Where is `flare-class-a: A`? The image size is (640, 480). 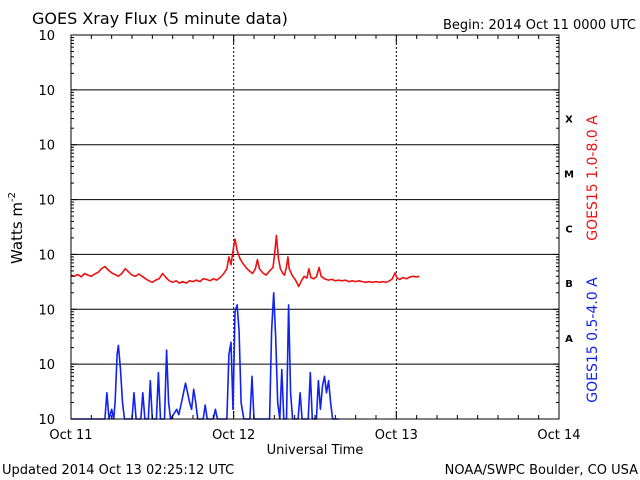 flare-class-a: A is located at coordinates (569, 339).